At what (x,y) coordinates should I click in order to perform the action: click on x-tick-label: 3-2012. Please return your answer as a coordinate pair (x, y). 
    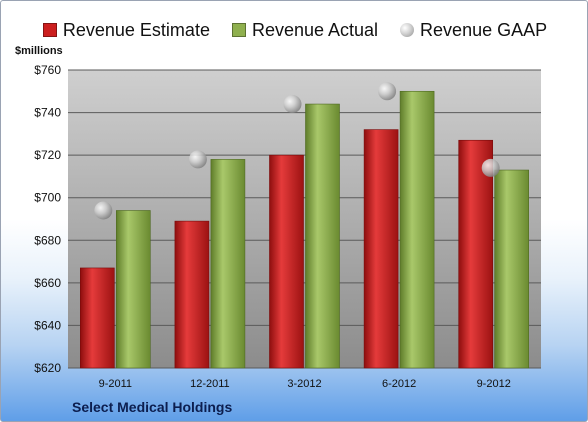
    Looking at the image, I should click on (304, 384).